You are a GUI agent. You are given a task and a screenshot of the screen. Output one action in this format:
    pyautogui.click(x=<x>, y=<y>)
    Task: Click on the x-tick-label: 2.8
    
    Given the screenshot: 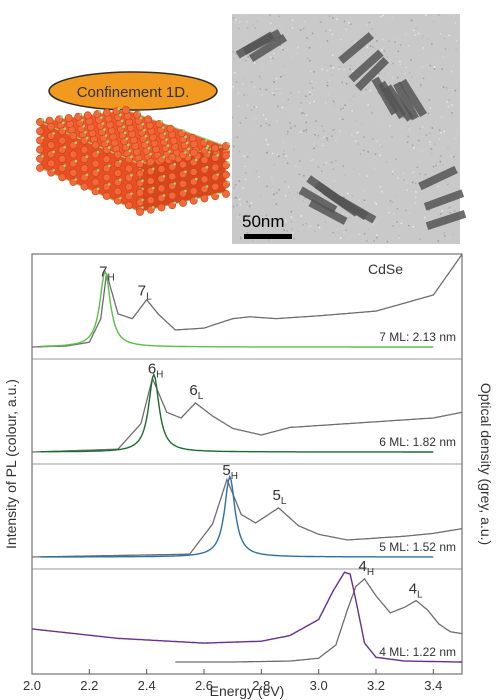 What is the action you would take?
    pyautogui.click(x=261, y=685)
    